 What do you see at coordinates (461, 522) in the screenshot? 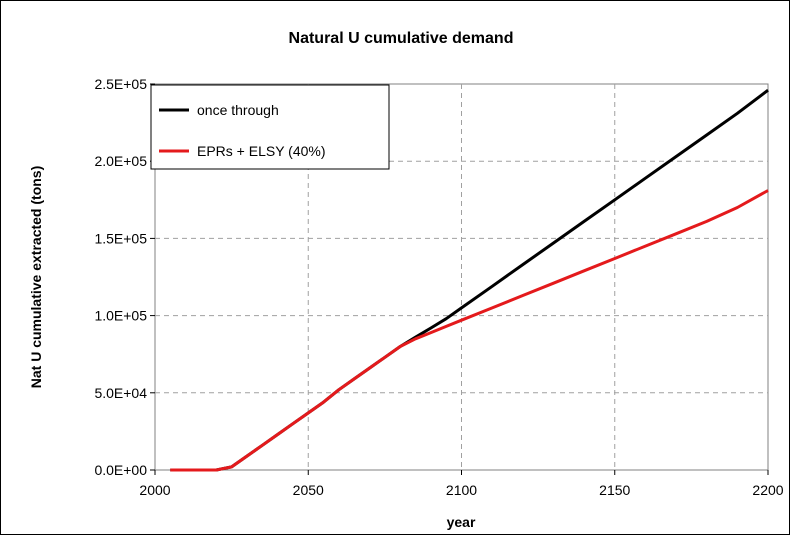
I see `x-axis-label: year` at bounding box center [461, 522].